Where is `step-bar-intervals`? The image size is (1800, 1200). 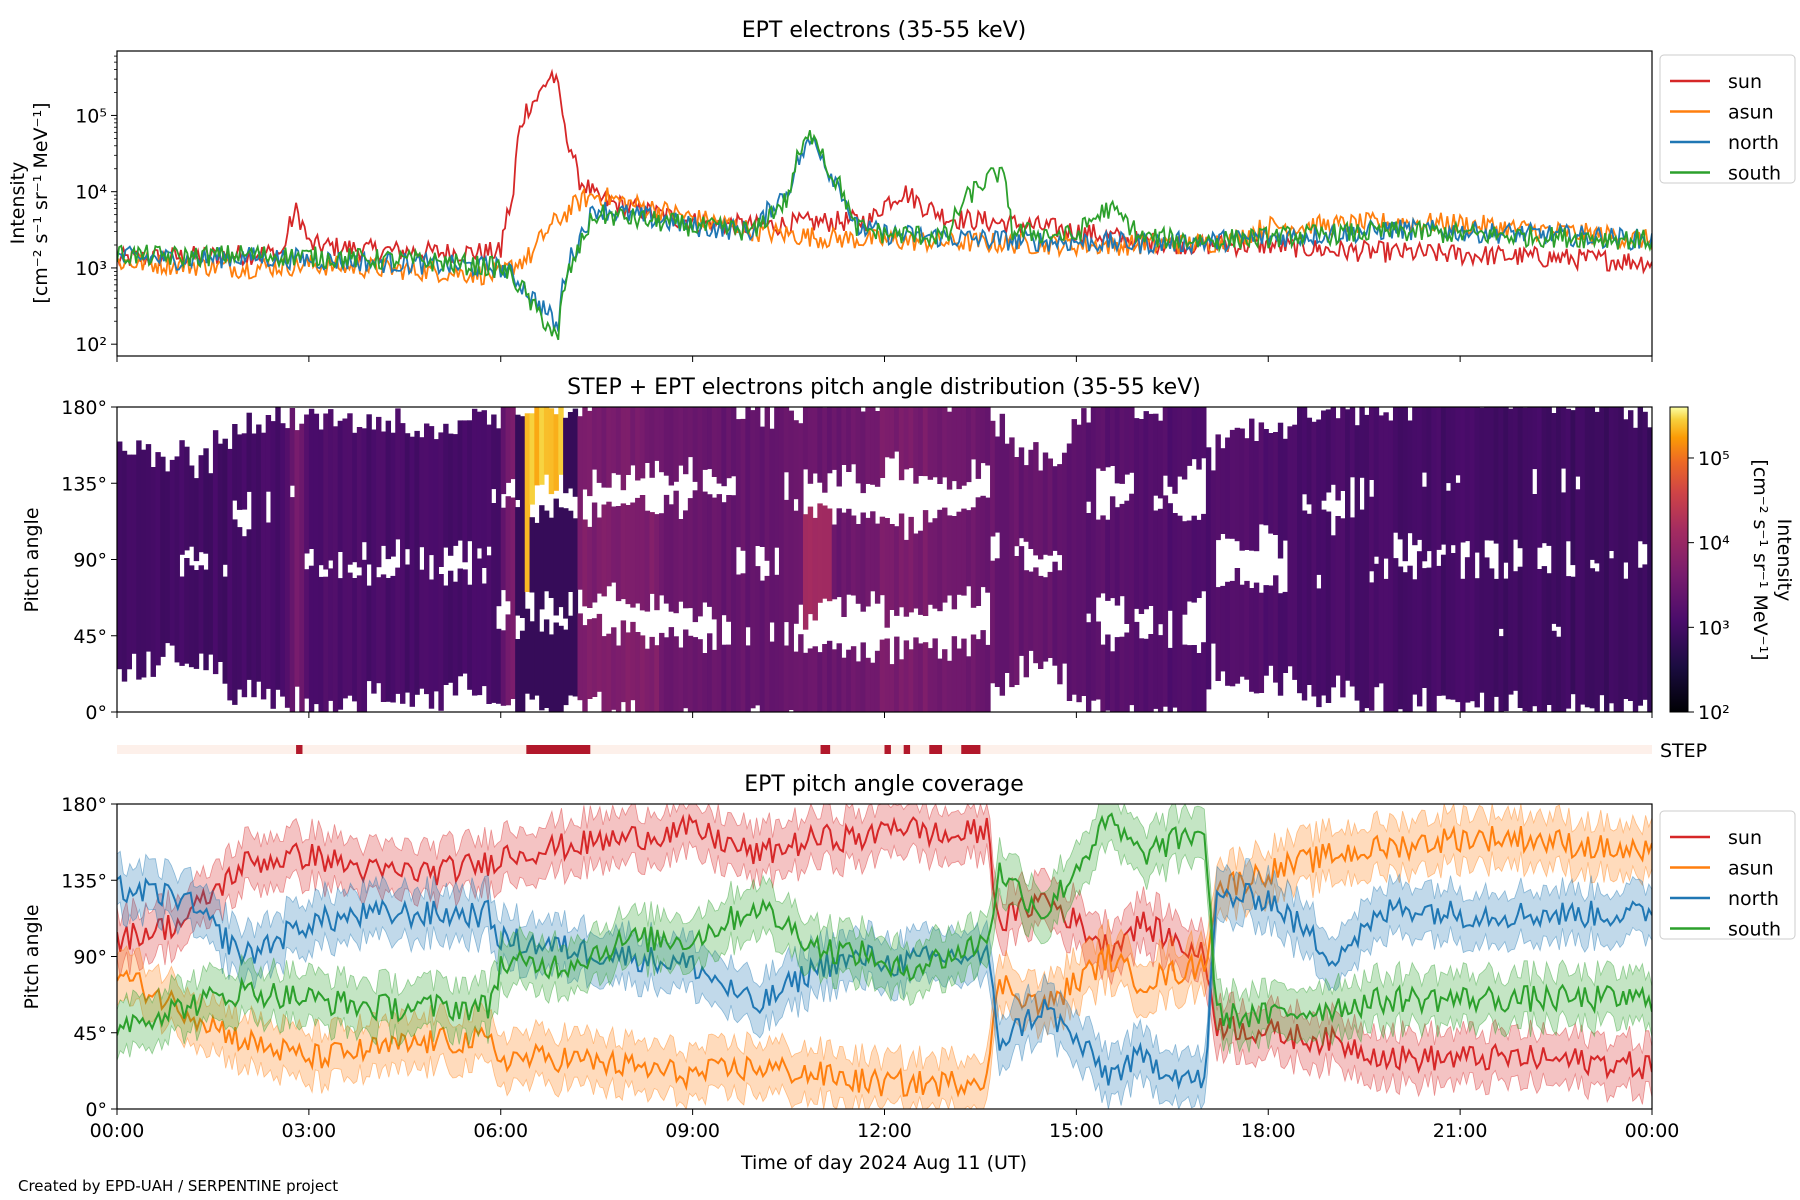
step-bar-intervals is located at coordinates (638, 749).